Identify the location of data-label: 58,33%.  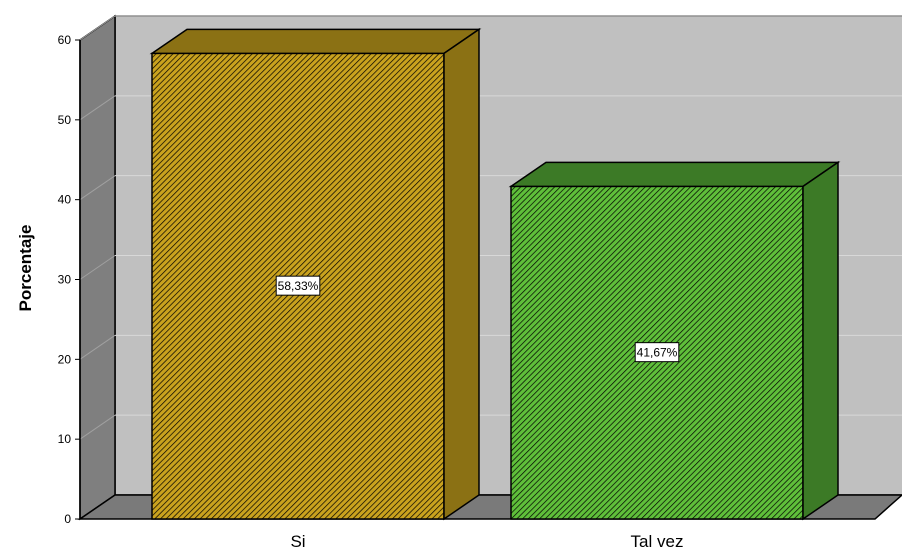
(298, 286).